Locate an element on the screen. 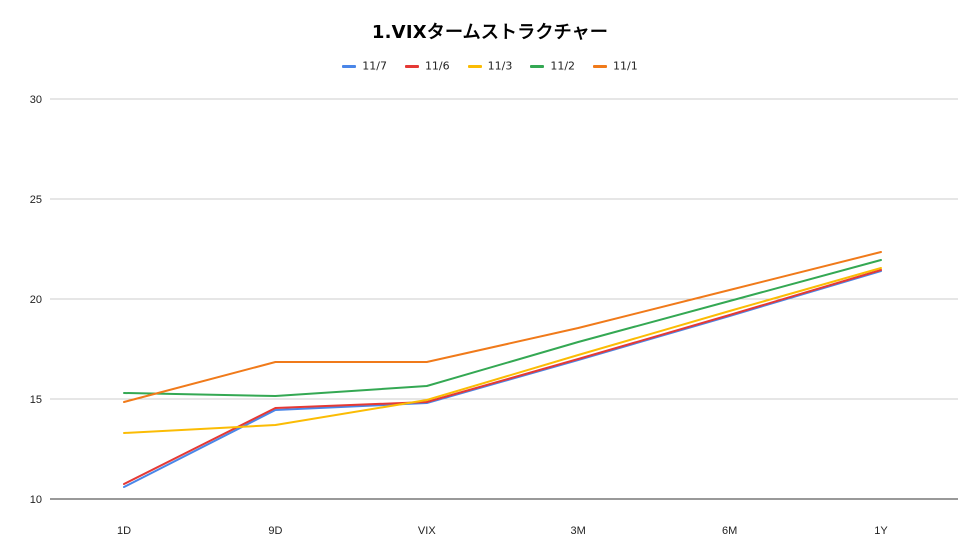 The height and width of the screenshot is (560, 980). x-tick-label: VIX is located at coordinates (427, 531).